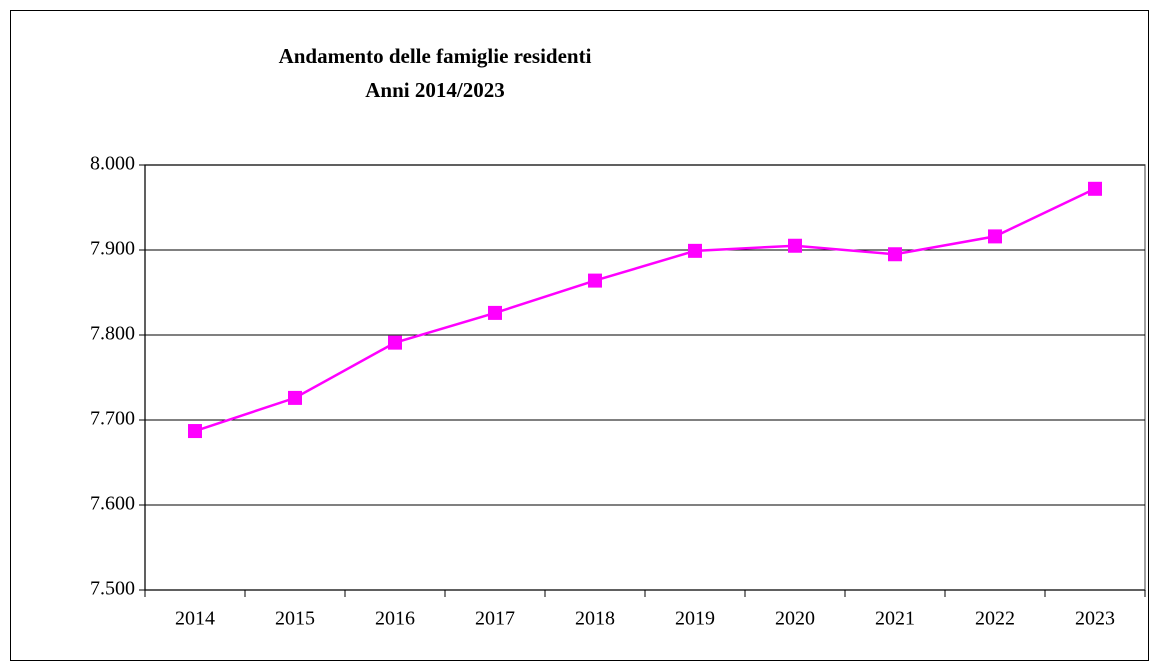  Describe the element at coordinates (595, 619) in the screenshot. I see `x-tick-label: 2018` at that location.